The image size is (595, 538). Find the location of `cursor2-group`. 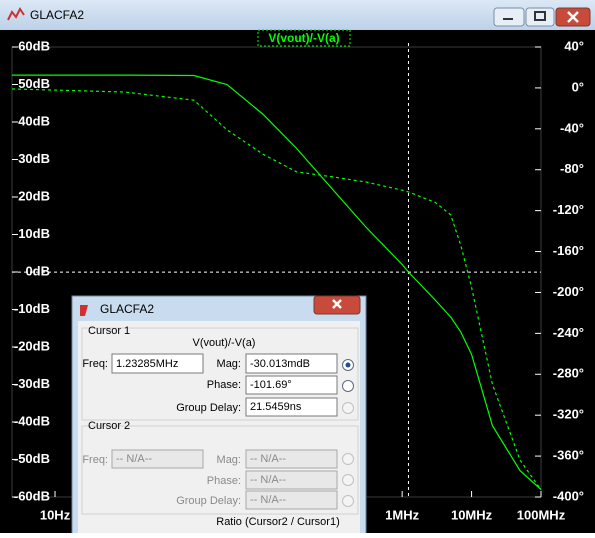

cursor2-group is located at coordinates (220, 470).